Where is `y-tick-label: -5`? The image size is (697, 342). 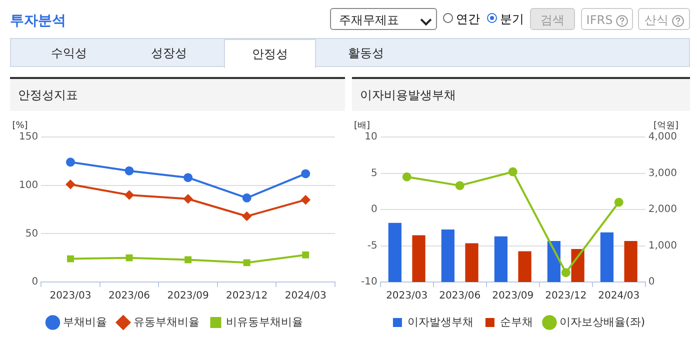 y-tick-label: -5 is located at coordinates (372, 246).